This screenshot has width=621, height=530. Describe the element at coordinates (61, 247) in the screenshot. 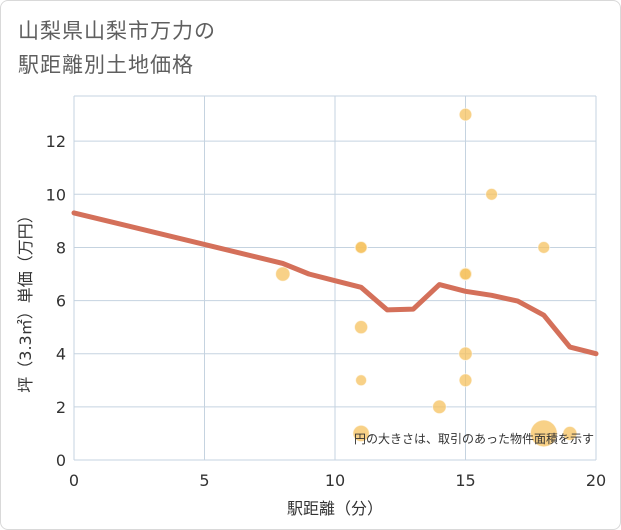

I see `y-tick-label-8: 8` at that location.